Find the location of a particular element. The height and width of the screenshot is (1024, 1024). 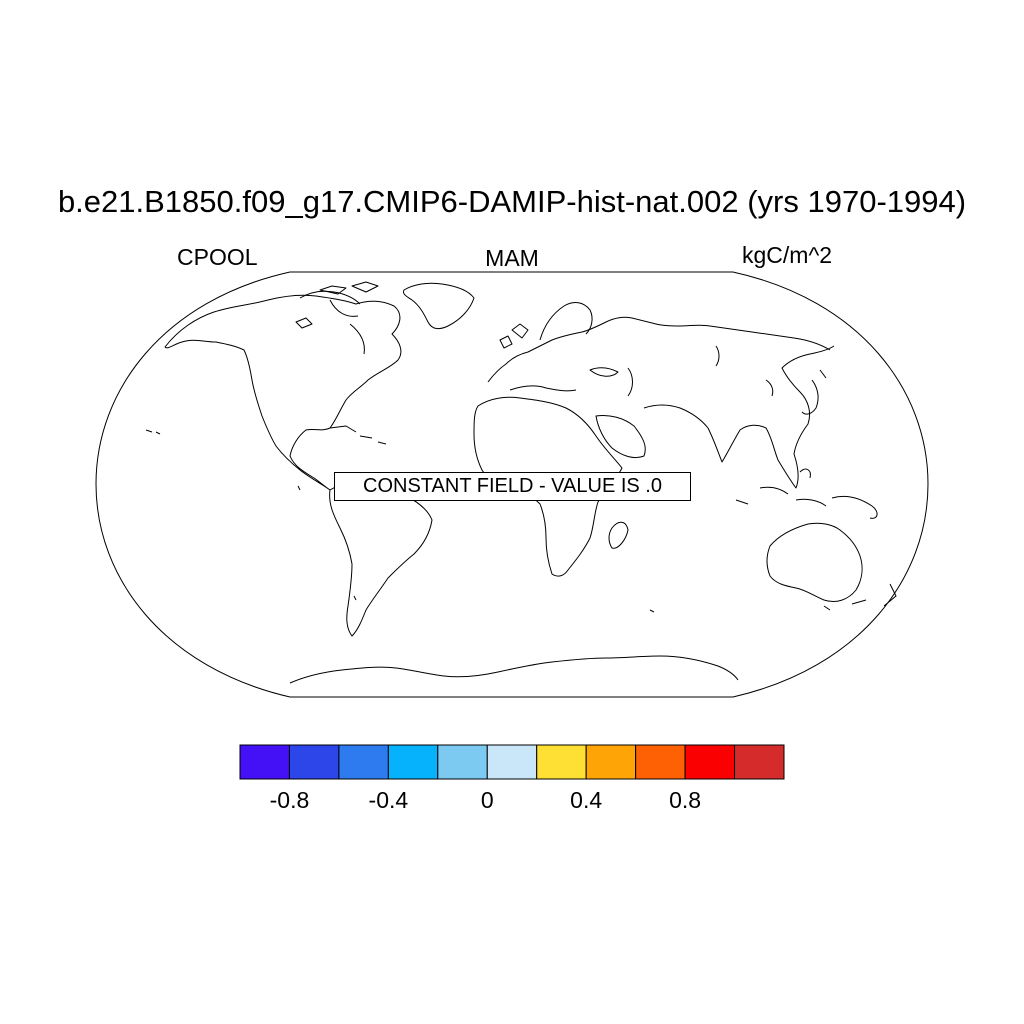

greenland-coast is located at coordinates (439, 306).